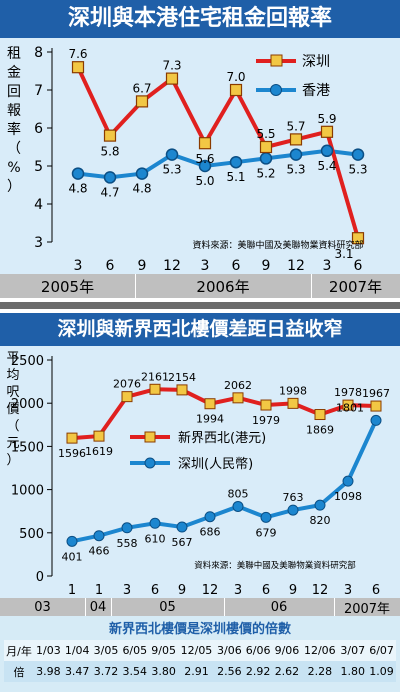  I want to click on nt-data-label: 1998, so click(293, 390).